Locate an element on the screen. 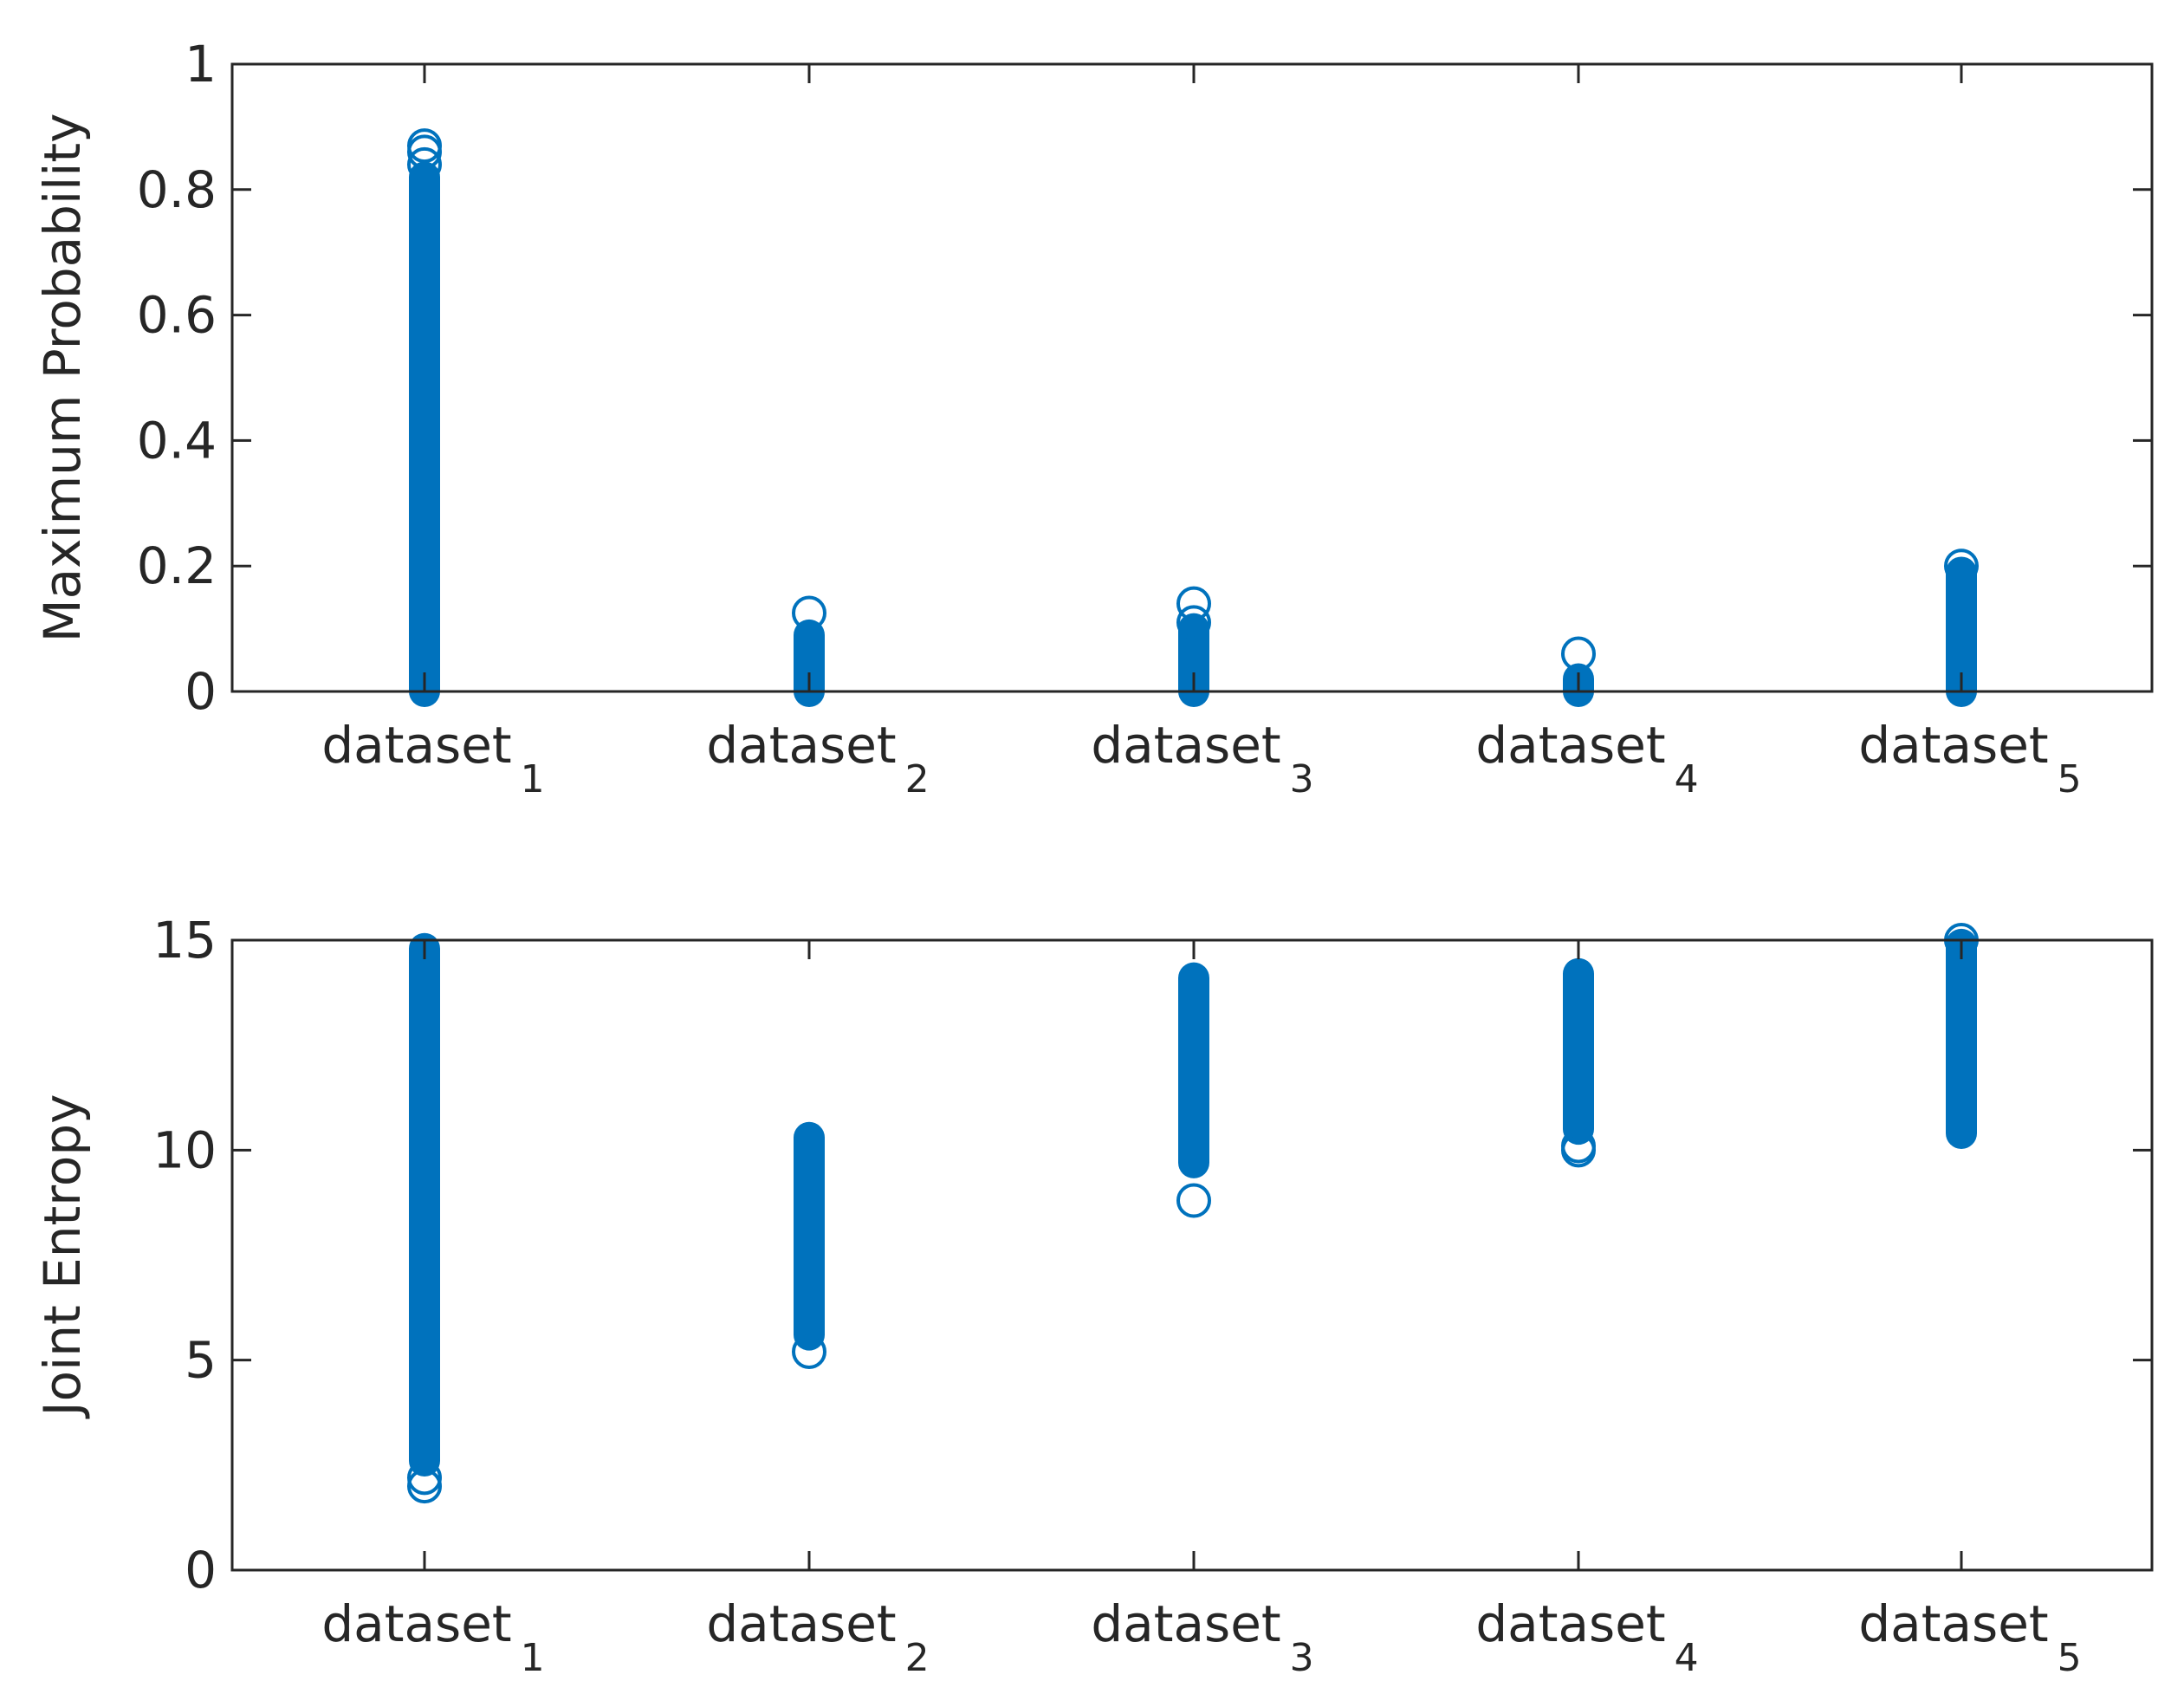  entropy-dataset4-points is located at coordinates (1578, 1052).